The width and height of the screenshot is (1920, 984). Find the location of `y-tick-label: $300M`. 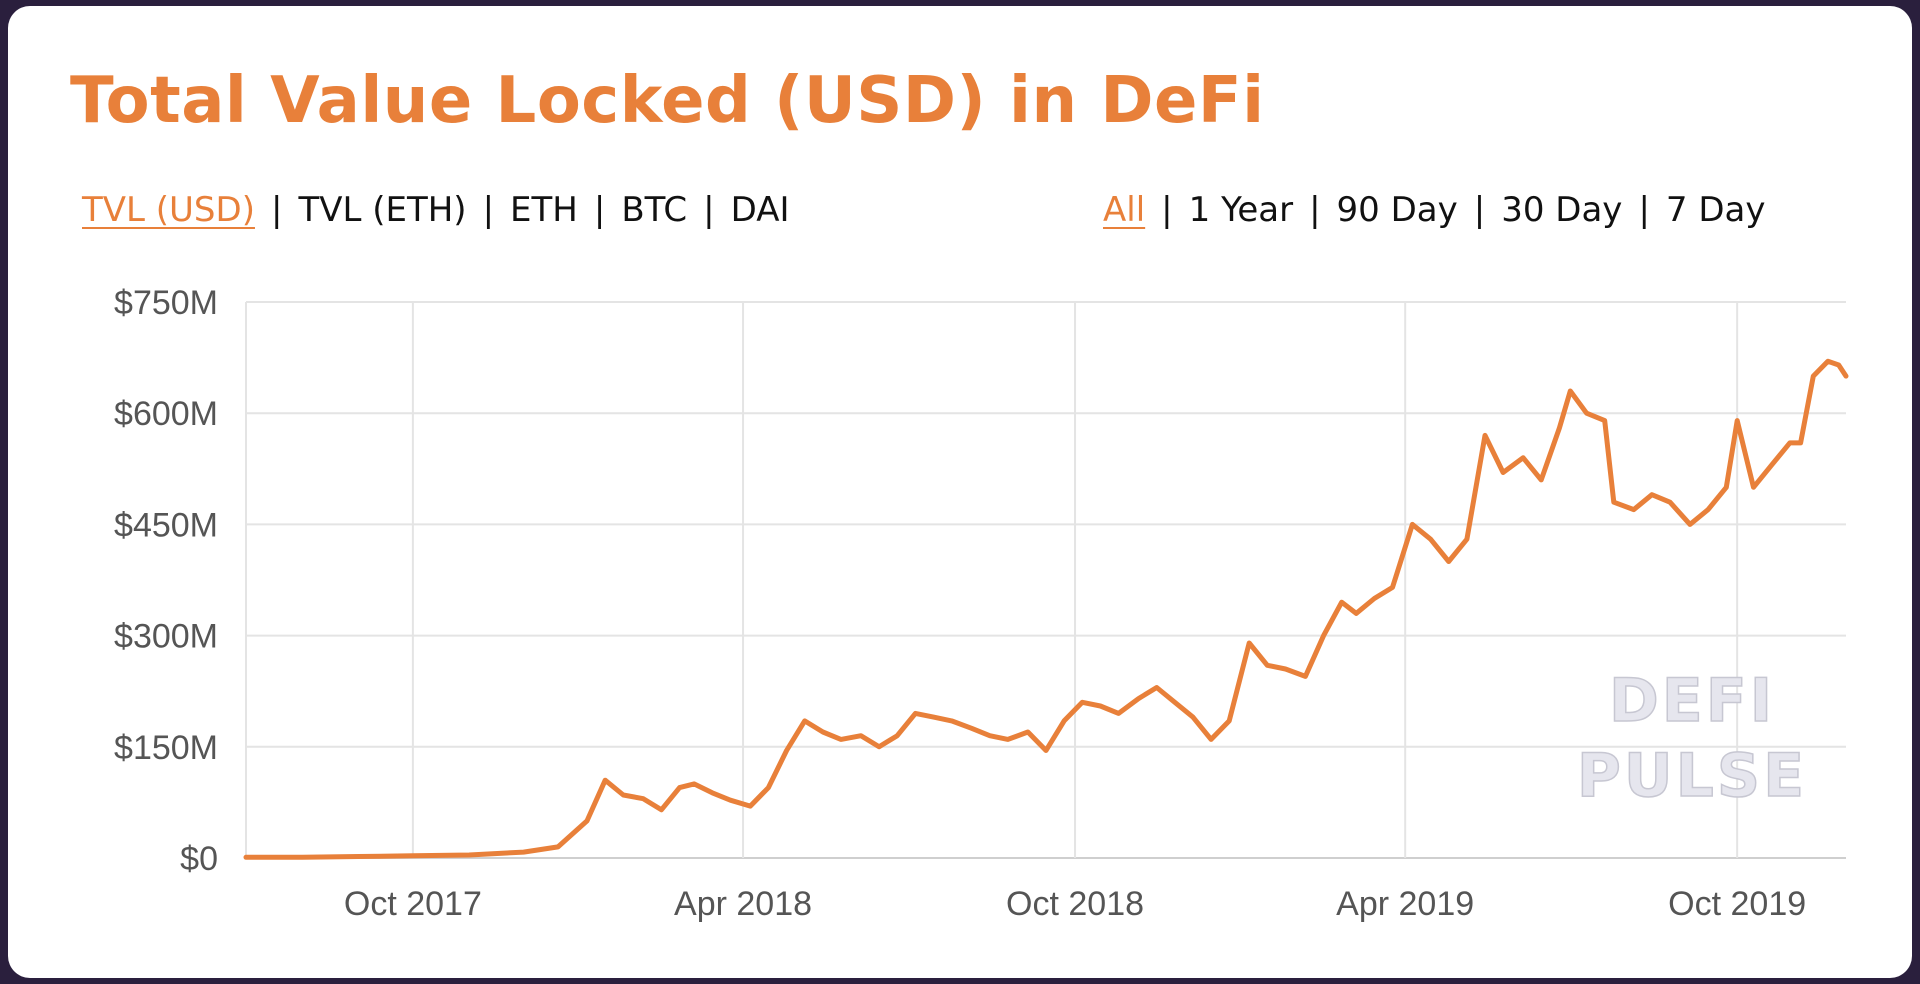

y-tick-label: $300M is located at coordinates (166, 637).